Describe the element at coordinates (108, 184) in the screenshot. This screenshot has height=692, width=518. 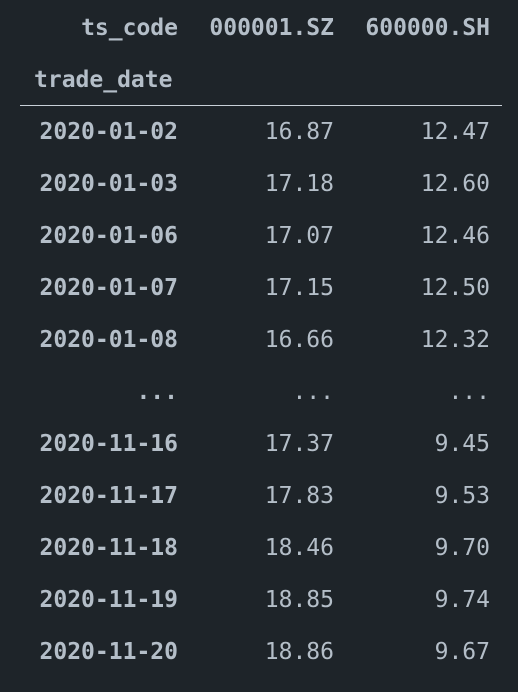
I see `row-index-date: 2020-01-03` at that location.